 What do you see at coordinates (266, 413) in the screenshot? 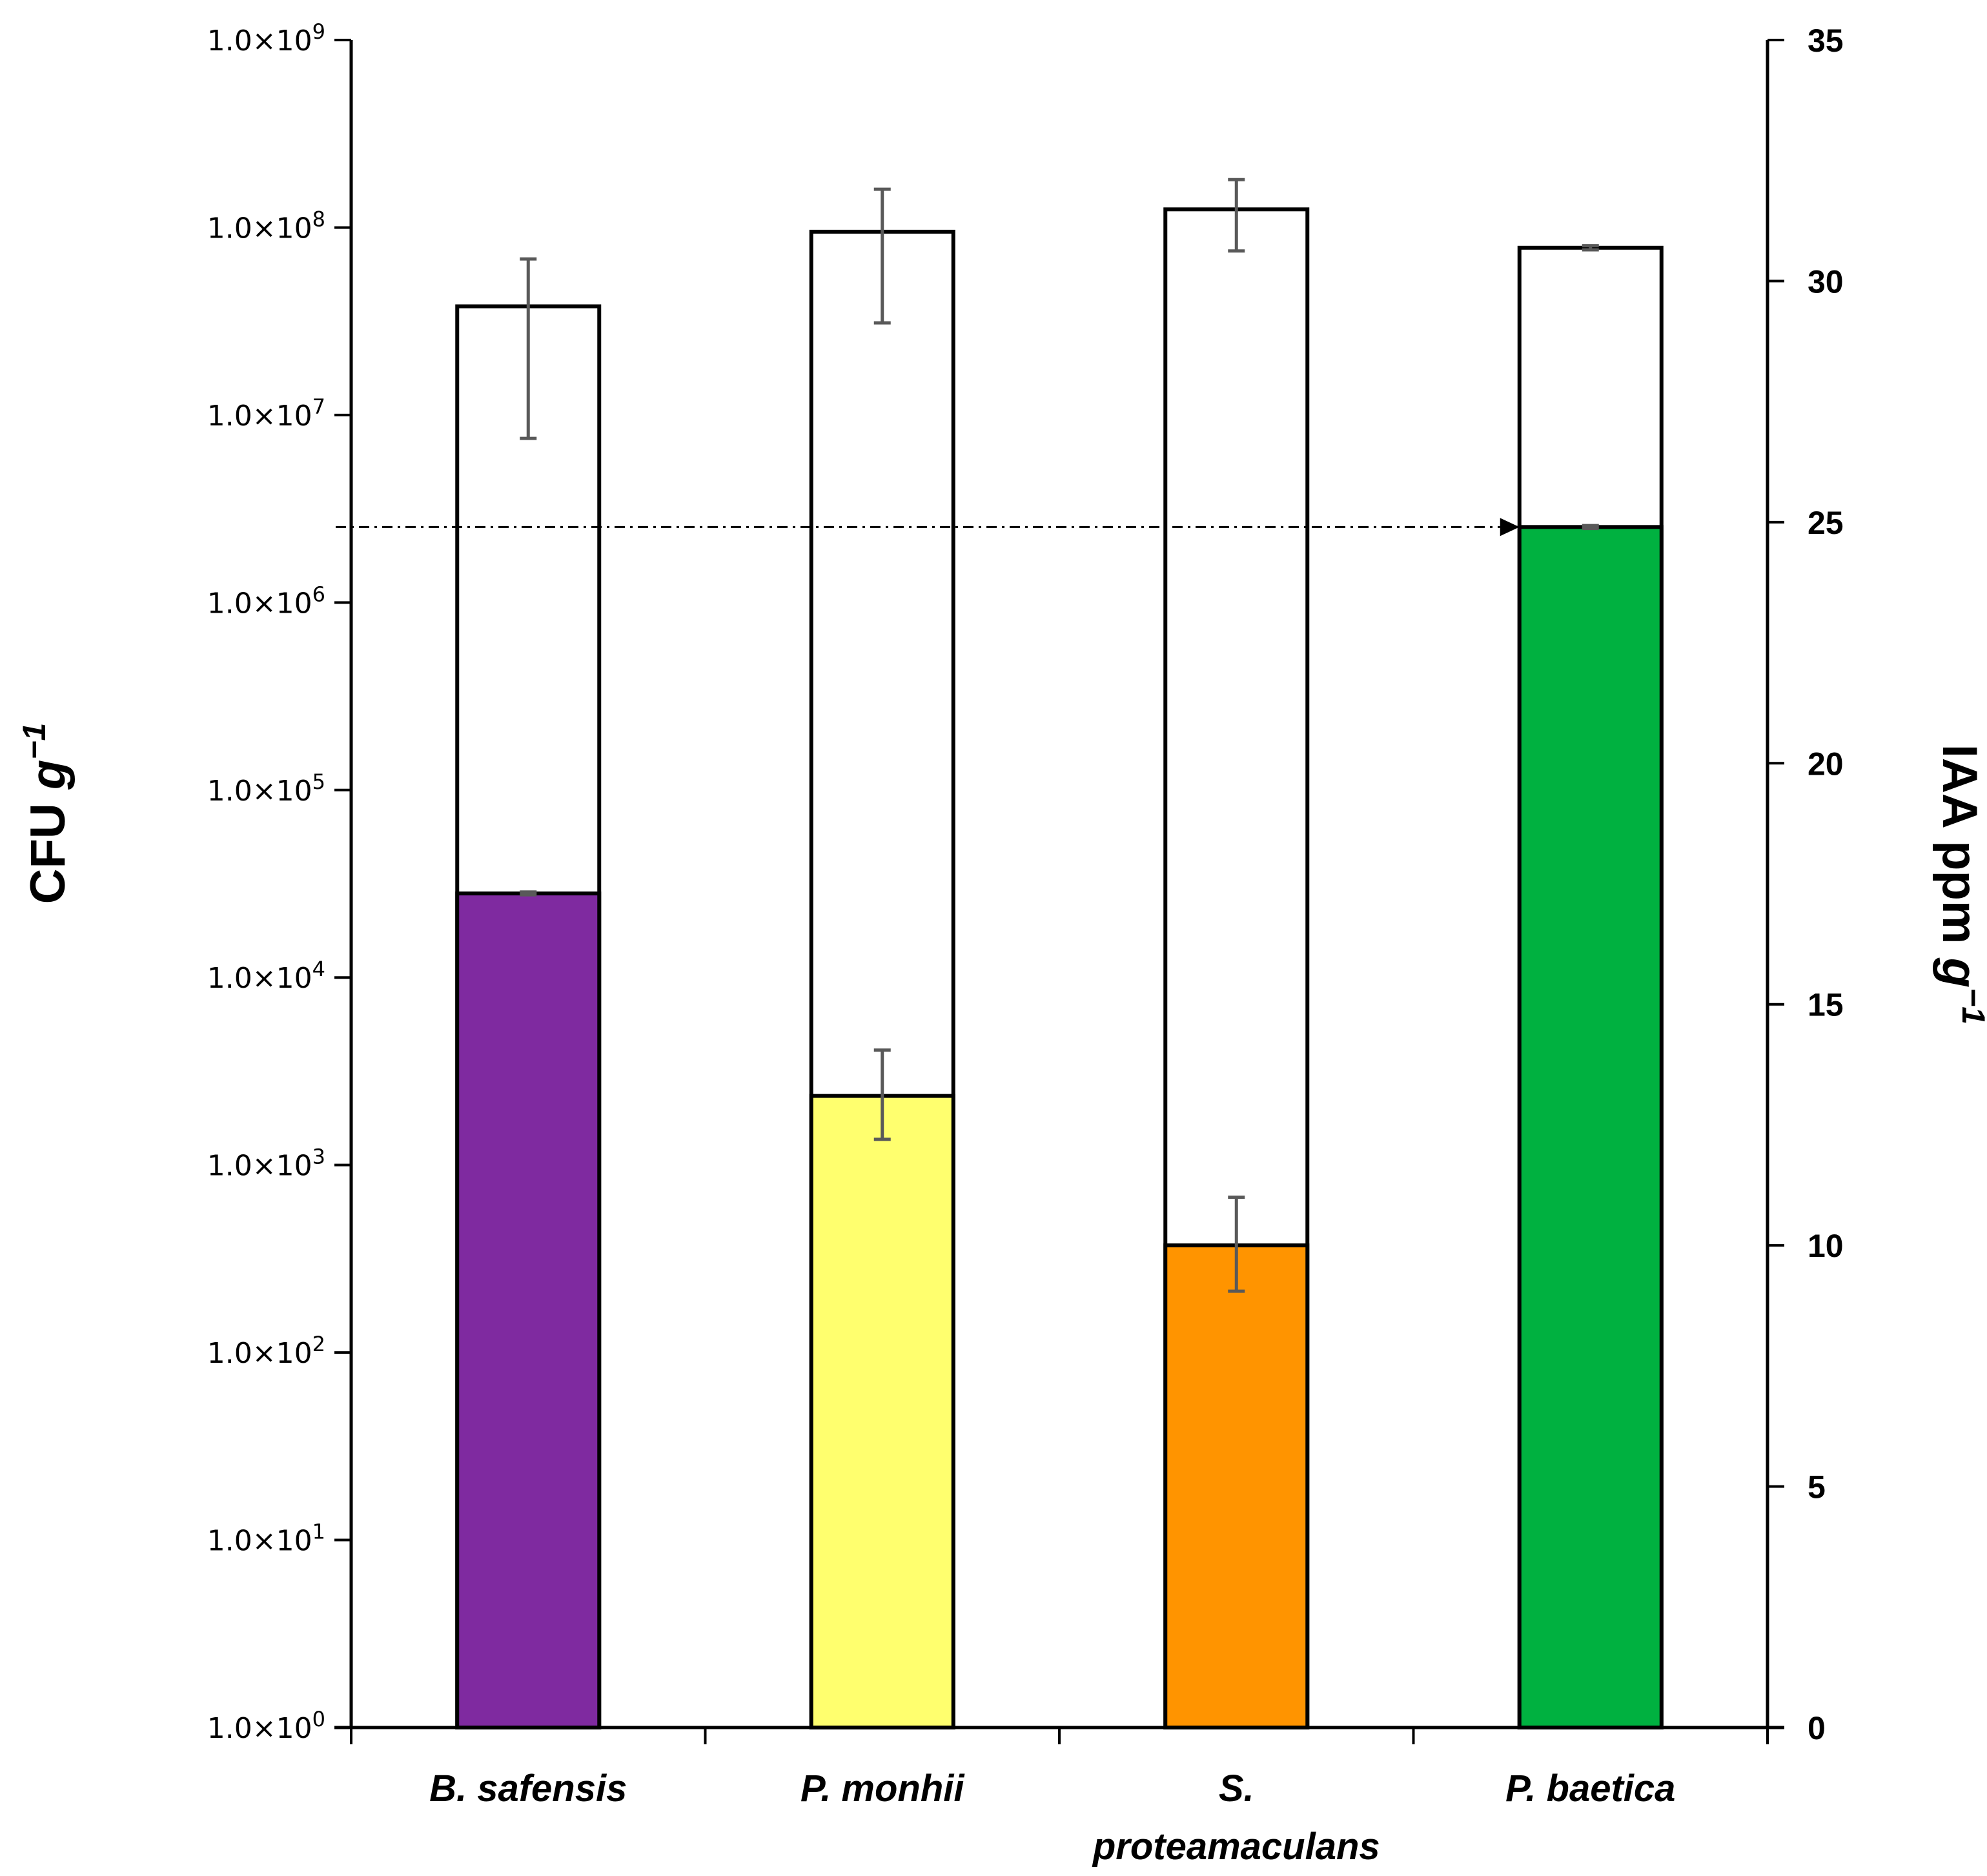
I see `left-tick-label: 1.0×107` at bounding box center [266, 413].